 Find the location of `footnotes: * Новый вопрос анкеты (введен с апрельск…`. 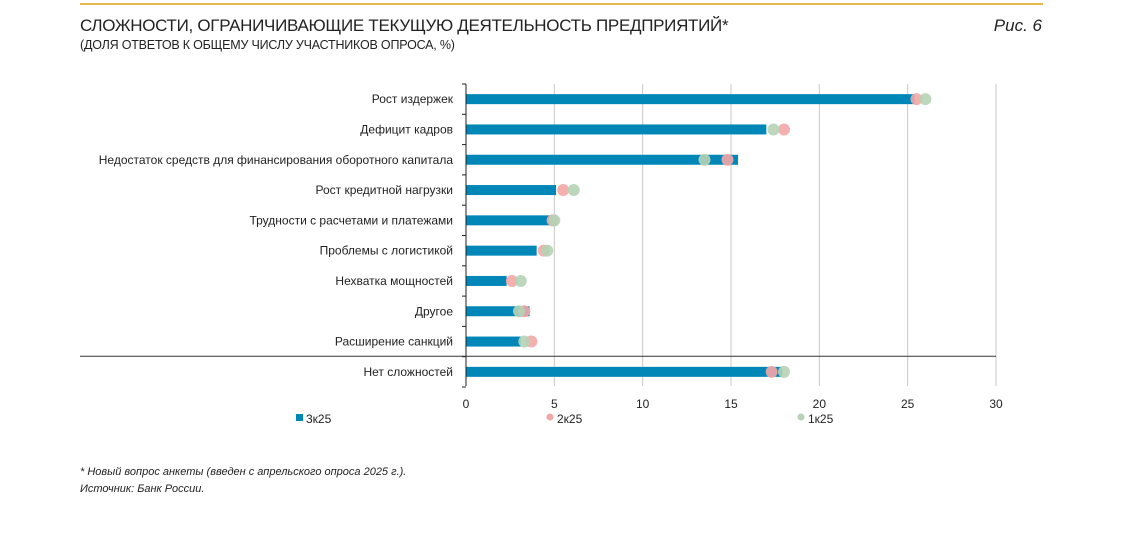

footnotes: * Новый вопрос анкеты (введен с апрельск… is located at coordinates (243, 481).